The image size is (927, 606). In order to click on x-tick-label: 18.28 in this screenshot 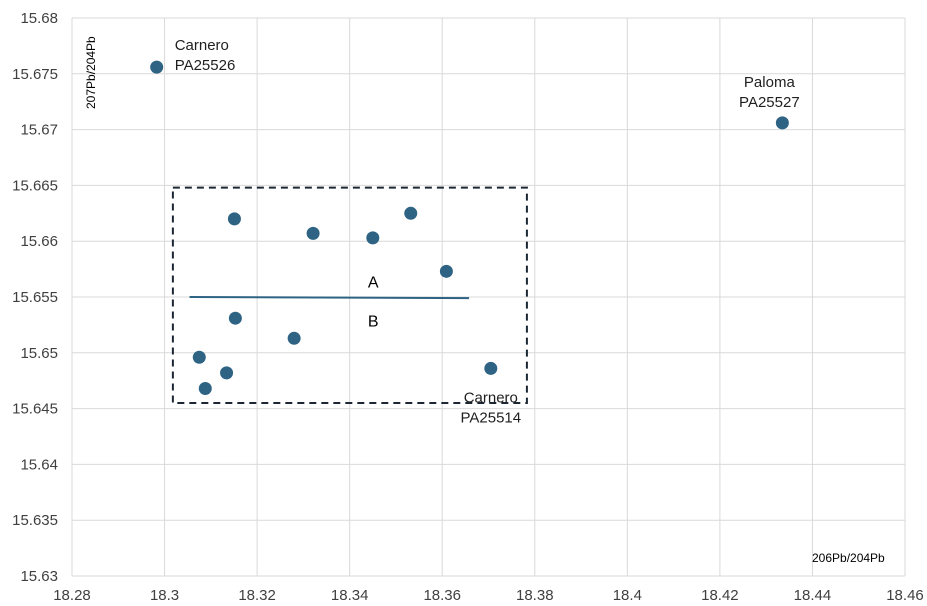, I will do `click(72, 595)`.